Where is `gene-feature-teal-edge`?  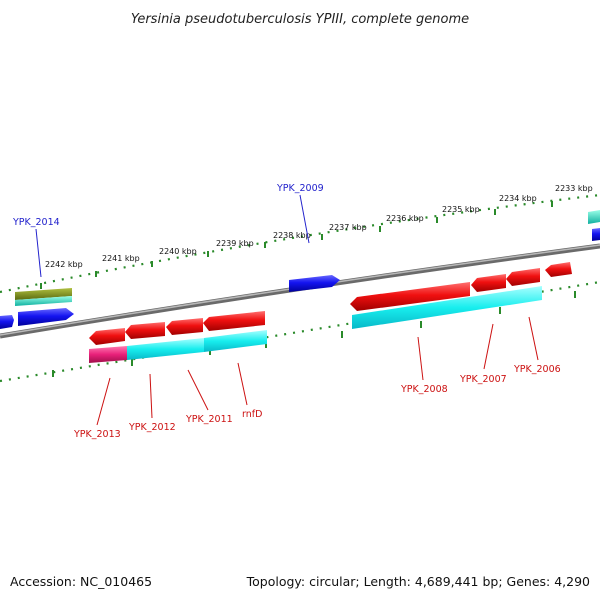 gene-feature-teal-edge is located at coordinates (594, 217).